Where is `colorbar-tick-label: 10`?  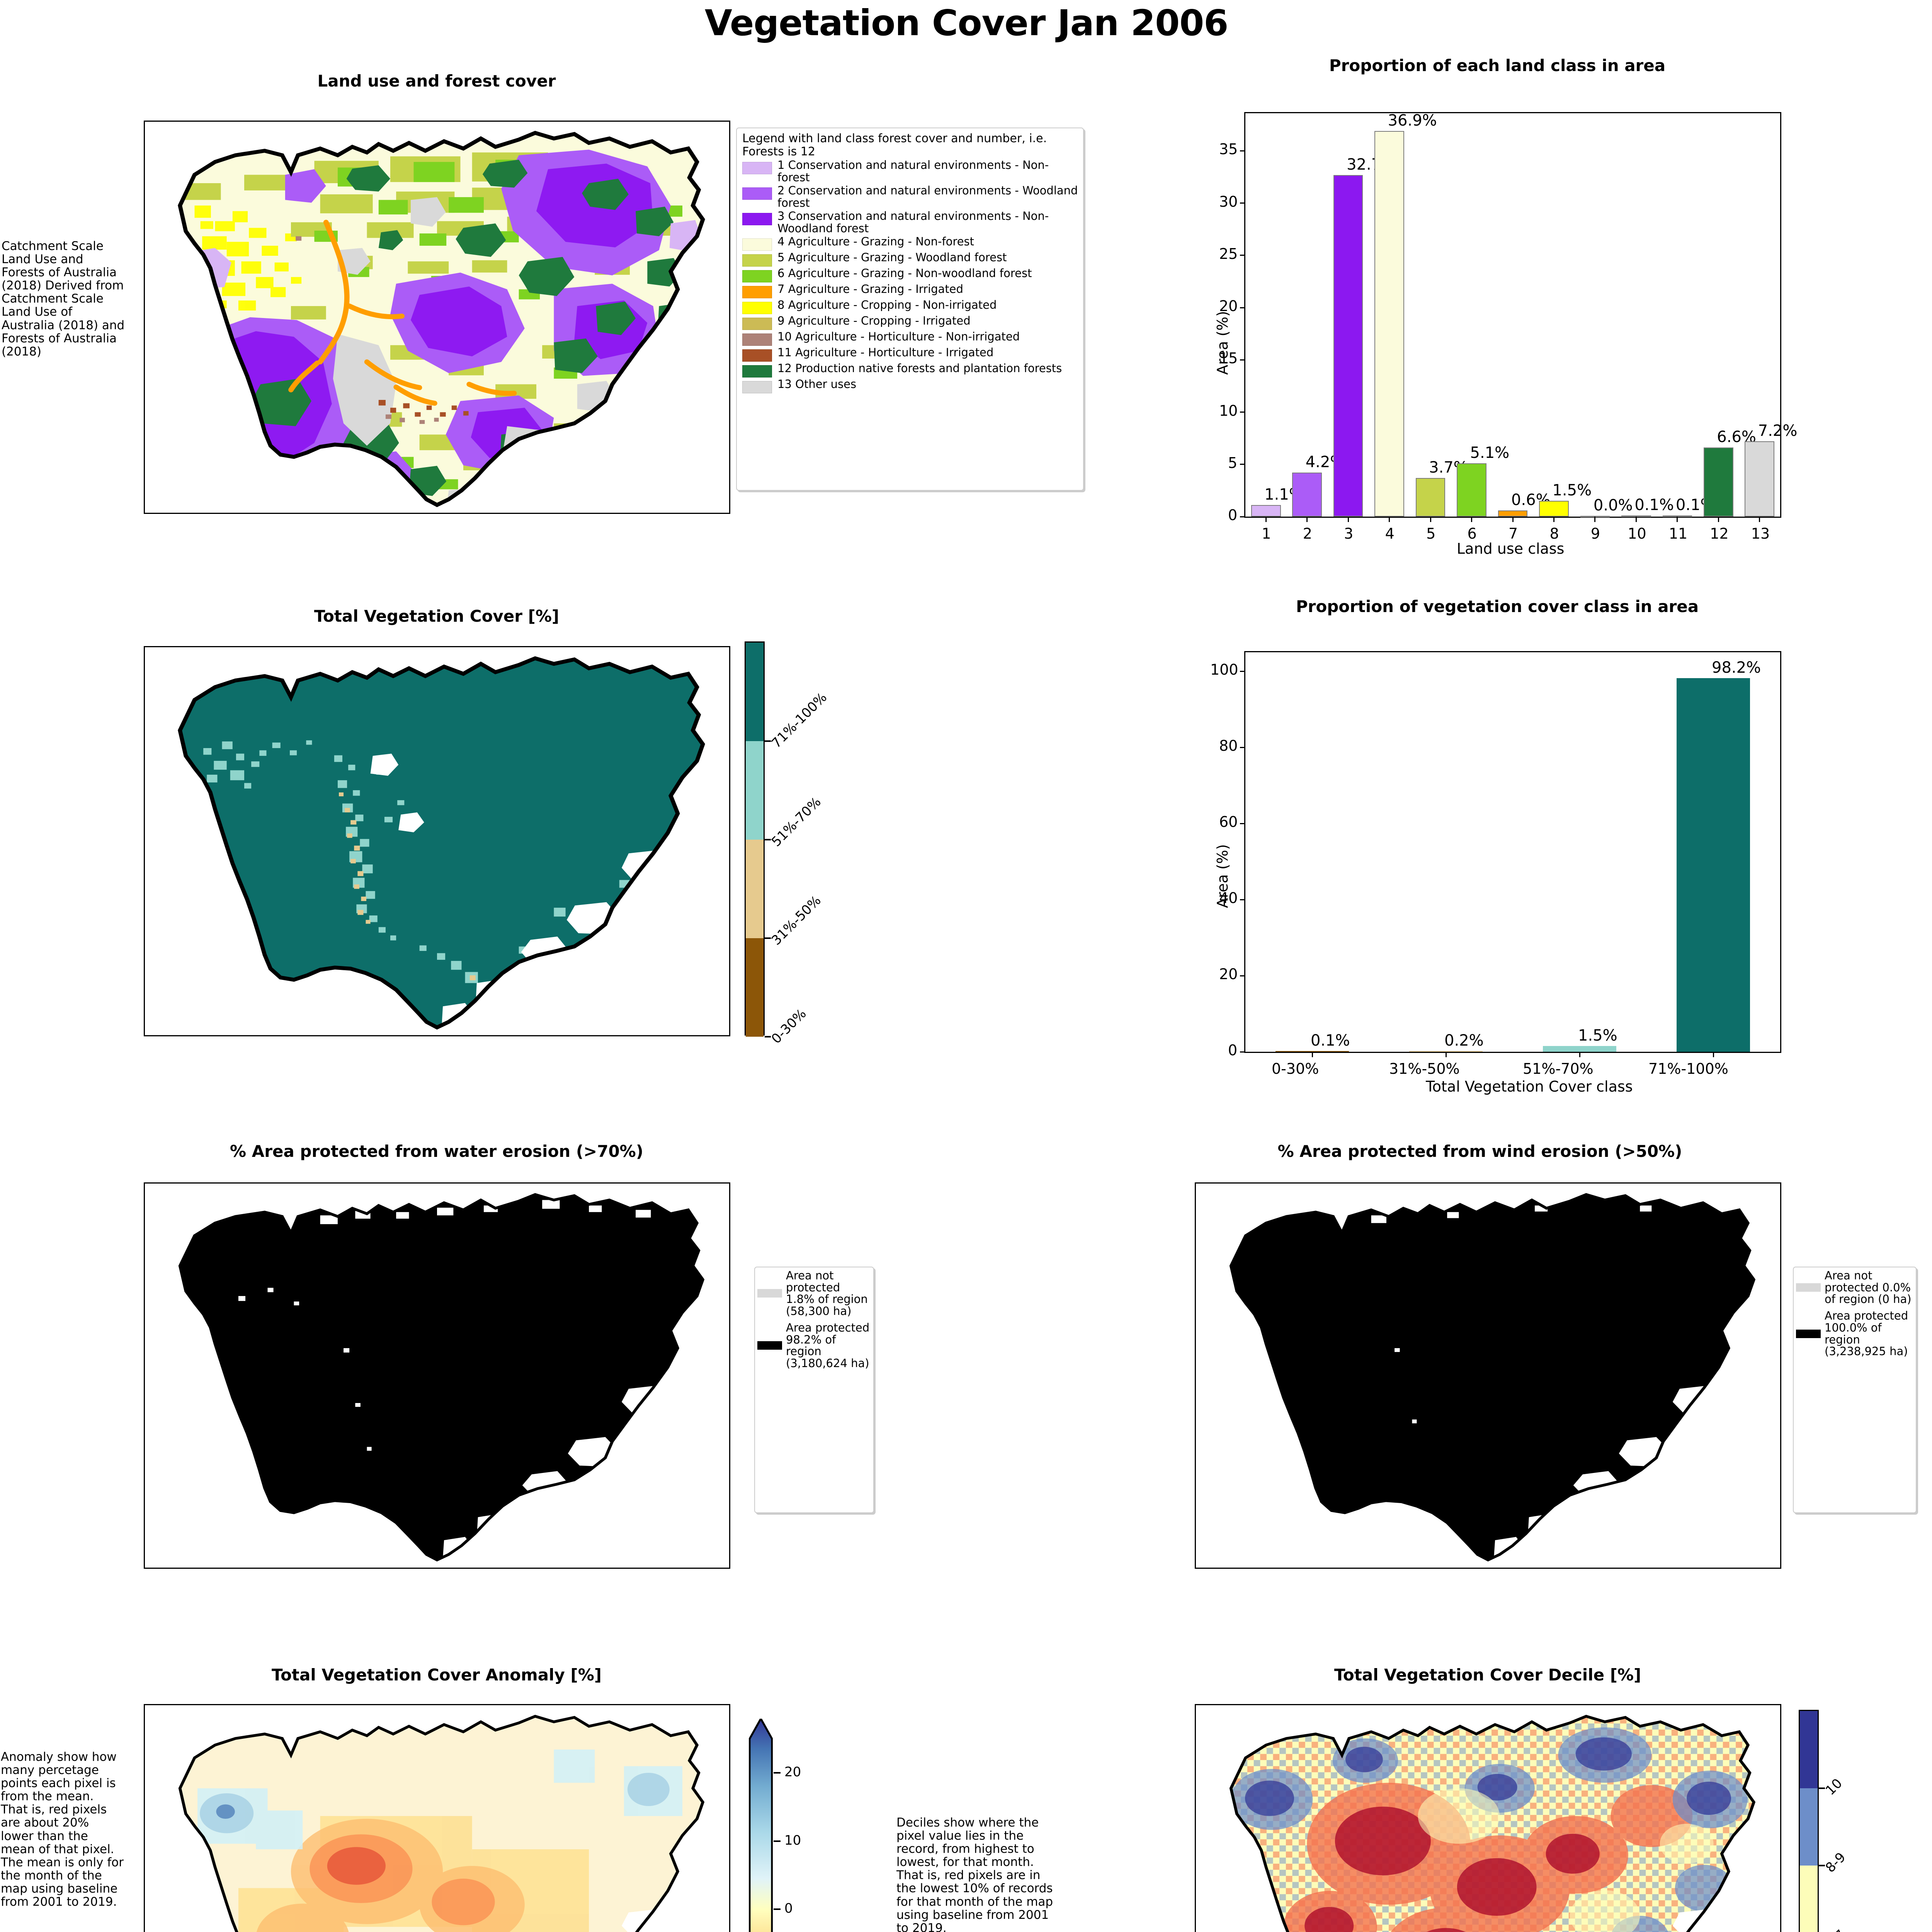
colorbar-tick-label: 10 is located at coordinates (793, 1840).